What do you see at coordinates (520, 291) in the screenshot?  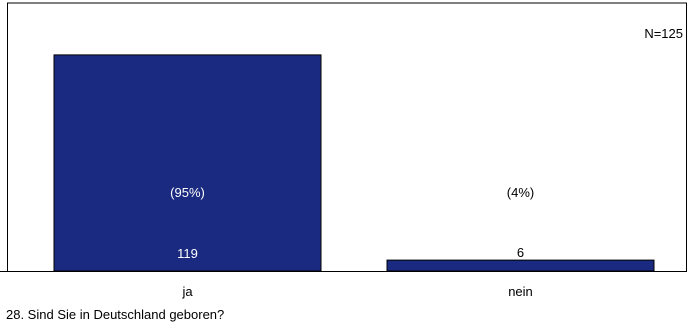 I see `category-label-nein: nein` at bounding box center [520, 291].